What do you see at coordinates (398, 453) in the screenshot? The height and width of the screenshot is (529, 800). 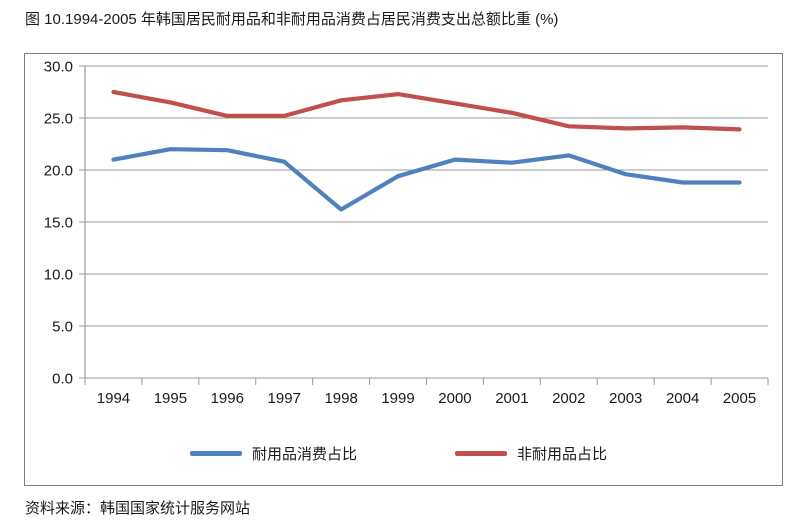 I see `chart-legend: 耐用品消费占比 非耐用品占比` at bounding box center [398, 453].